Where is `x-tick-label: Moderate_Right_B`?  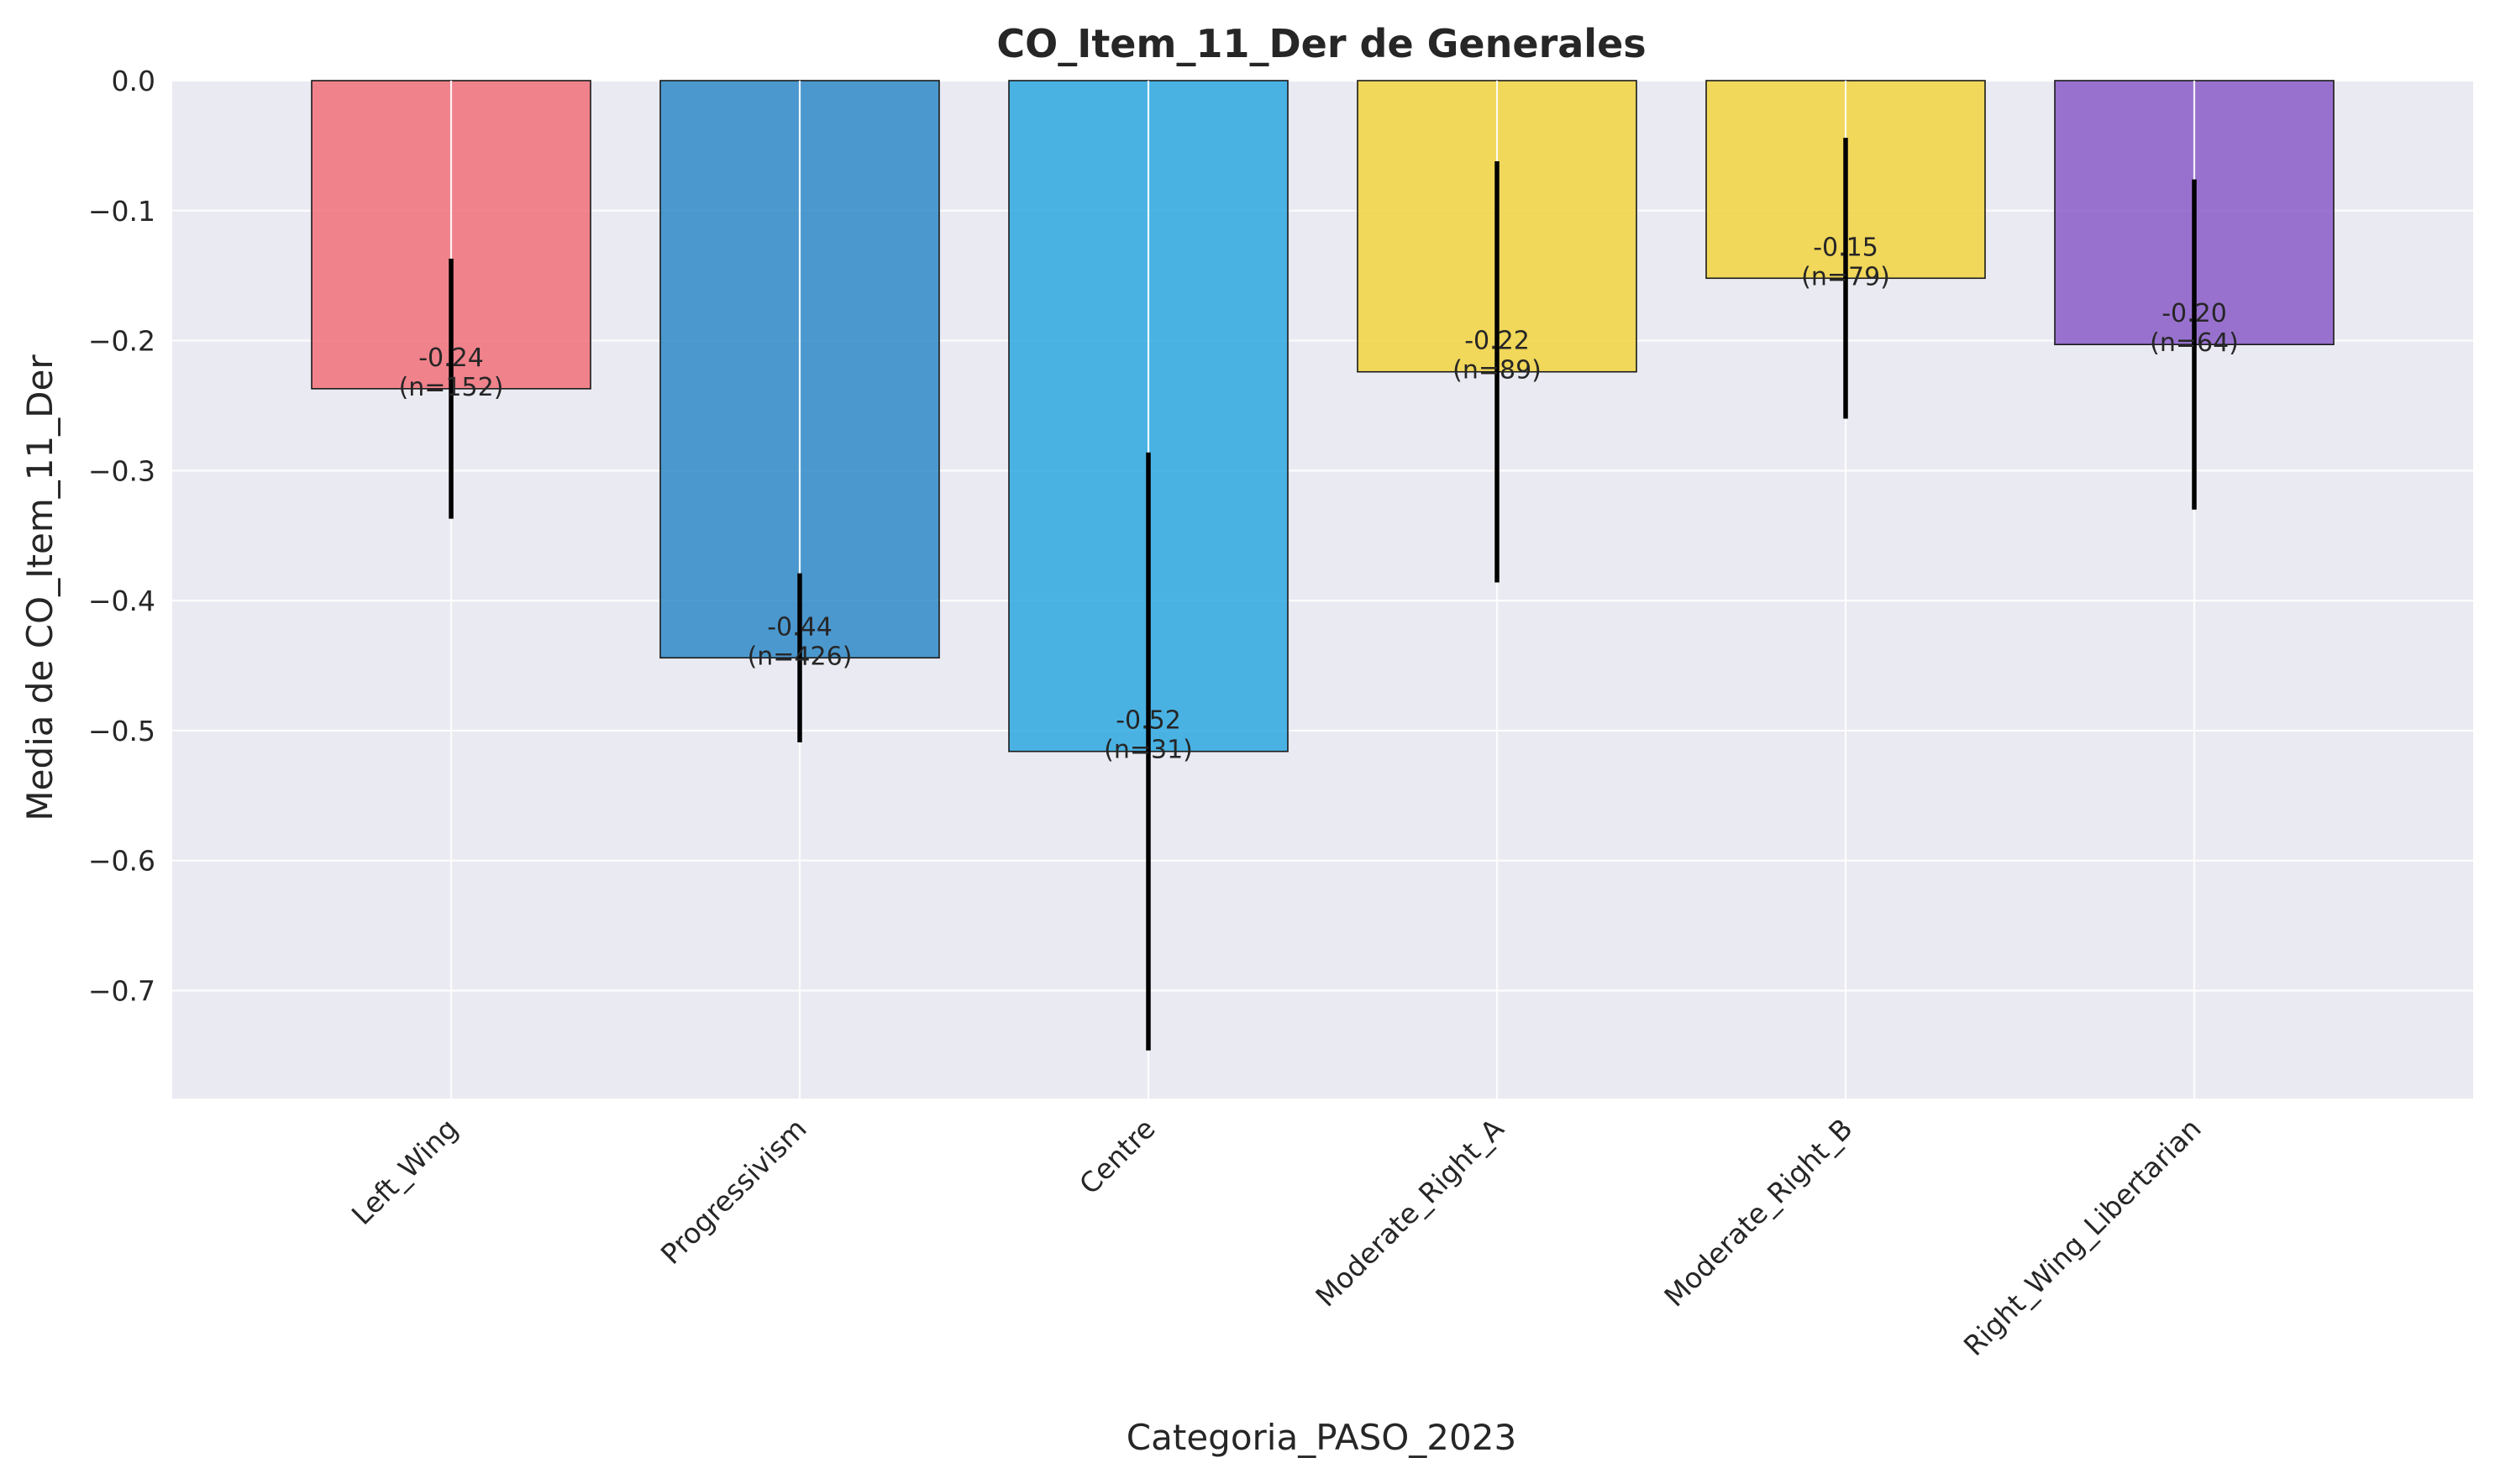 x-tick-label: Moderate_Right_B is located at coordinates (1758, 1212).